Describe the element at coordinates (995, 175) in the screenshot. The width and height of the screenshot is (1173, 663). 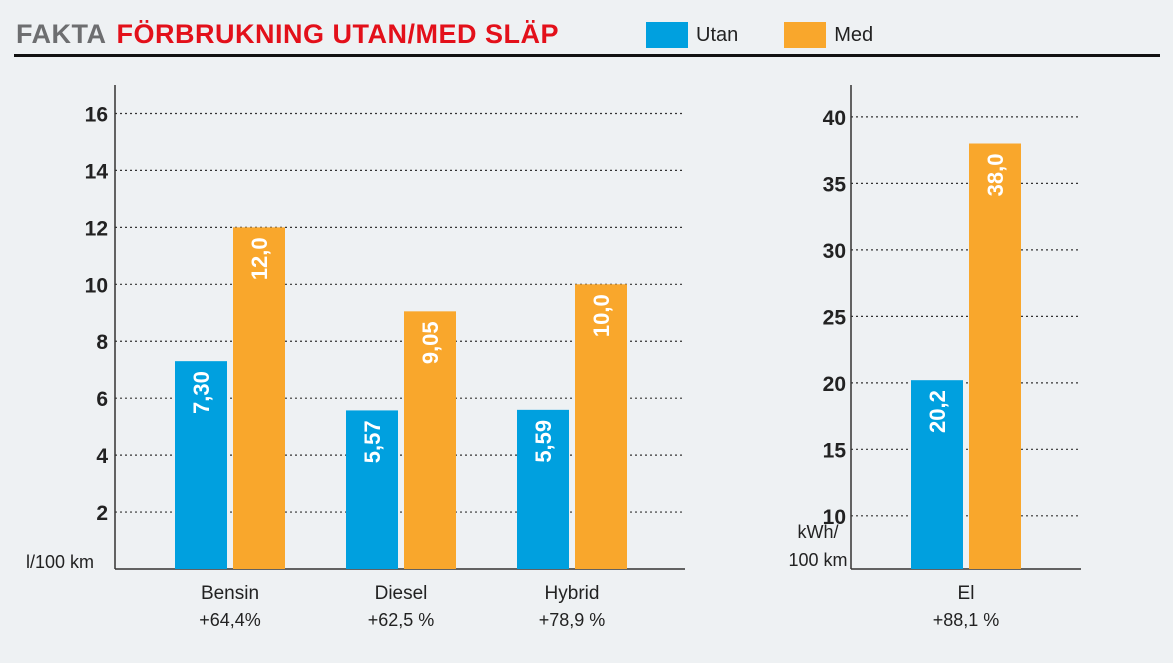
I see `bar-value-label: 38,0` at that location.